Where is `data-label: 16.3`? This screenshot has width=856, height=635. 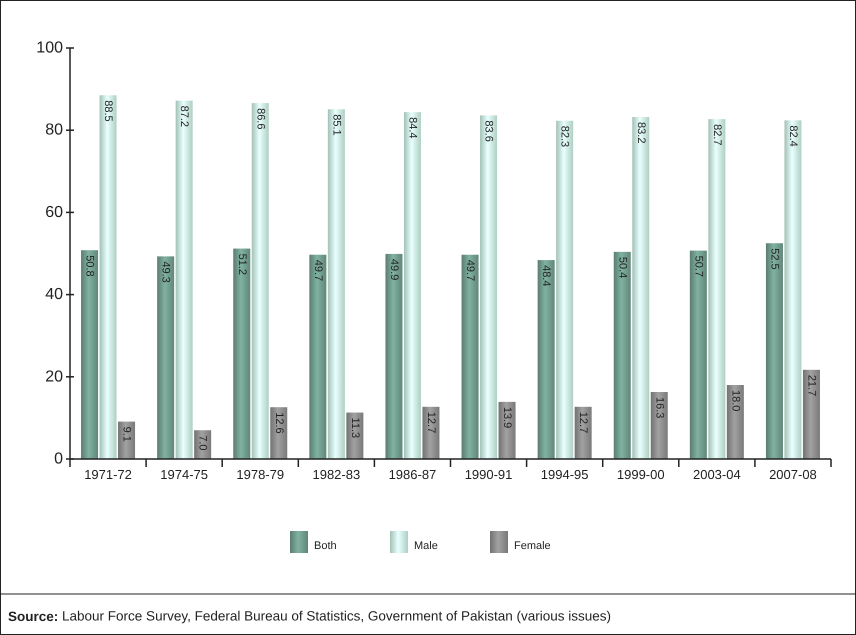 data-label: 16.3 is located at coordinates (659, 407).